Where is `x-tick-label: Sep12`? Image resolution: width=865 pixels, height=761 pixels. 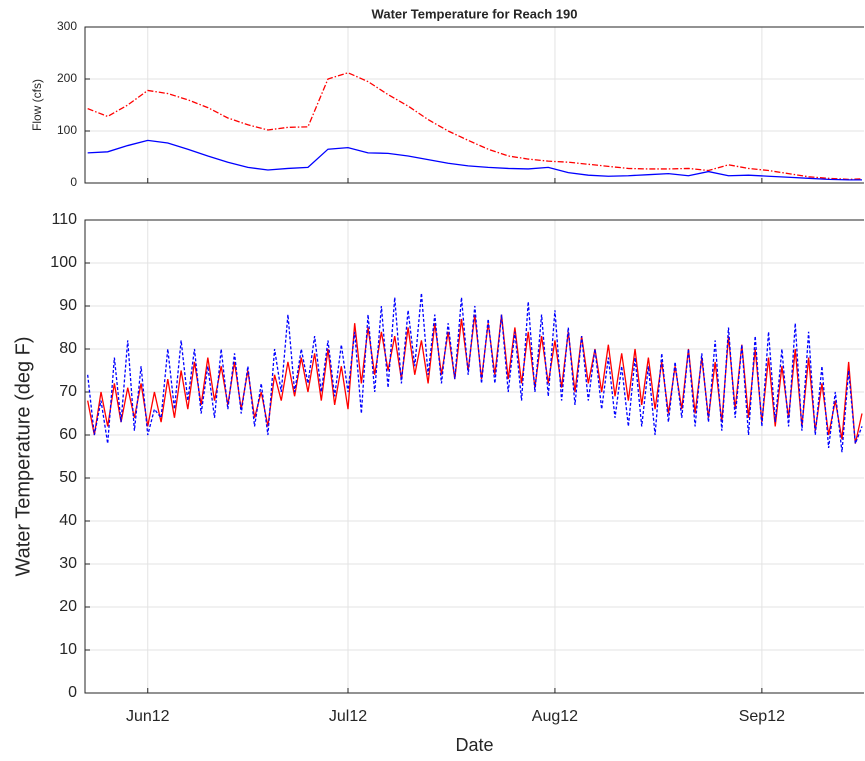
x-tick-label: Sep12 is located at coordinates (762, 716).